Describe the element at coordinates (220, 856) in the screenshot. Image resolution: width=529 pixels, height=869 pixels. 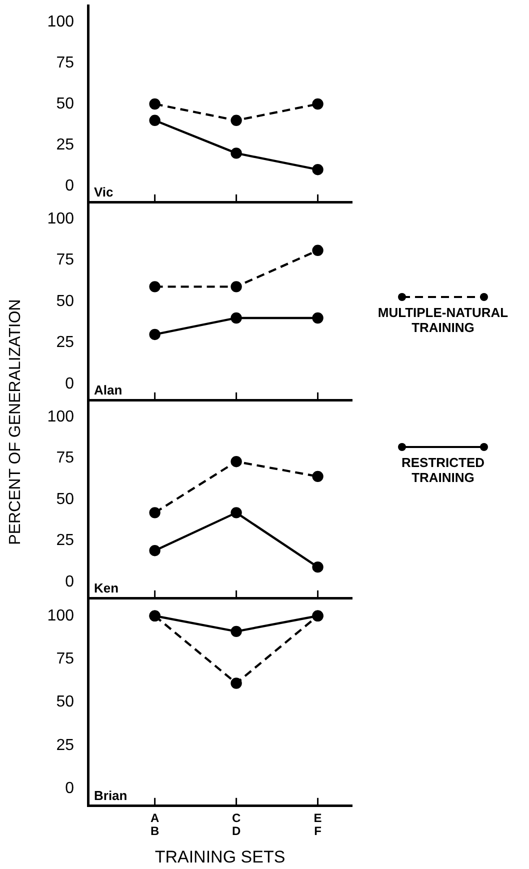
I see `x-axis-title: TRAINING SETS` at that location.